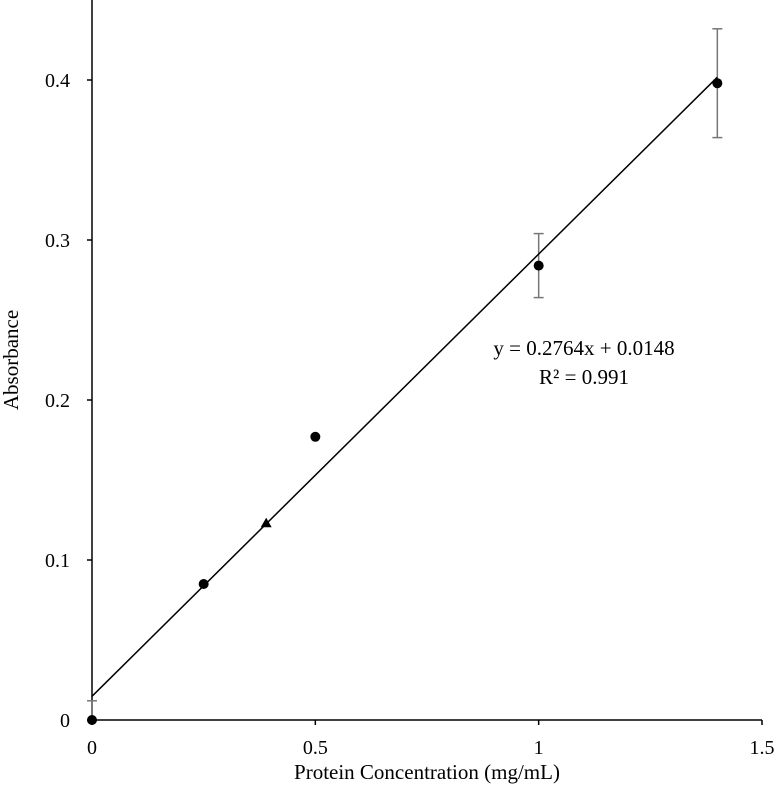 This screenshot has width=776, height=787. What do you see at coordinates (431, 739) in the screenshot?
I see `x-axis-ticks: 0 0.5 1 1.5` at bounding box center [431, 739].